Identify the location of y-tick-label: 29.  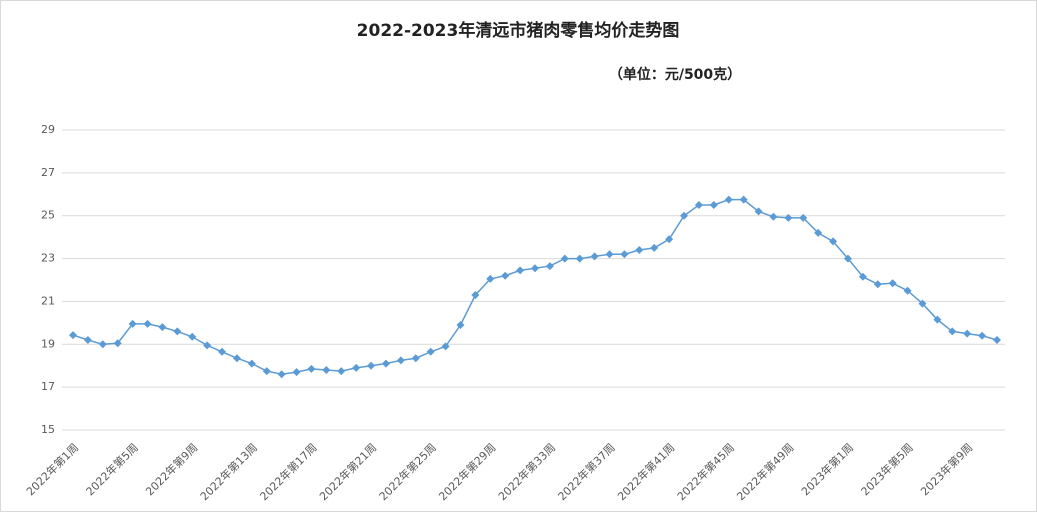
(48, 129).